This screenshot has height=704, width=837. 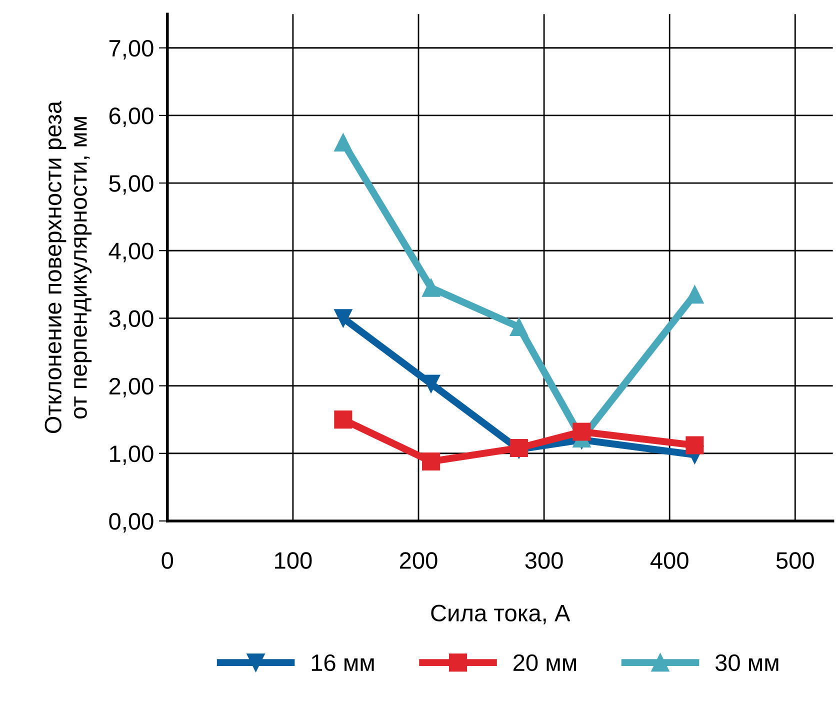 What do you see at coordinates (131, 388) in the screenshot?
I see `y-tick-label: 2,00` at bounding box center [131, 388].